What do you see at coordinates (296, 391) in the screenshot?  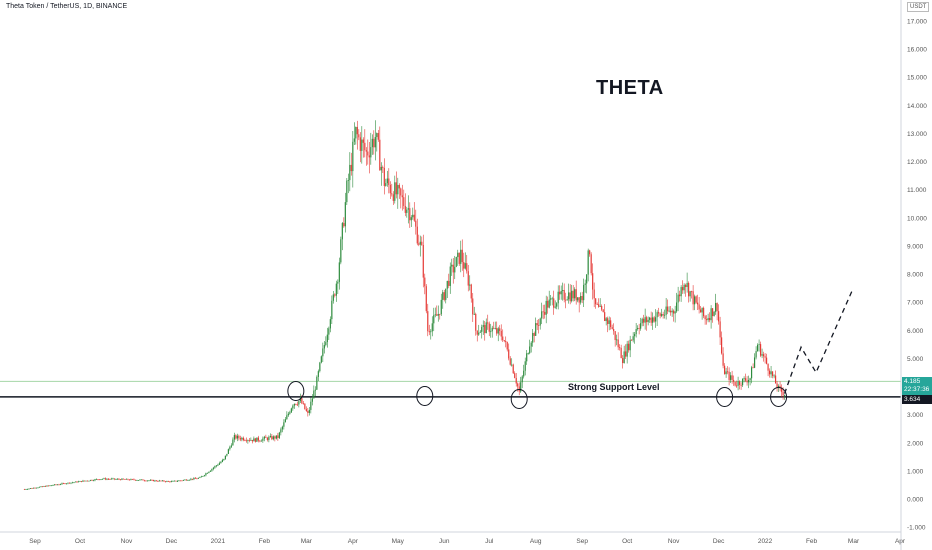 I see `support-touch-circle` at bounding box center [296, 391].